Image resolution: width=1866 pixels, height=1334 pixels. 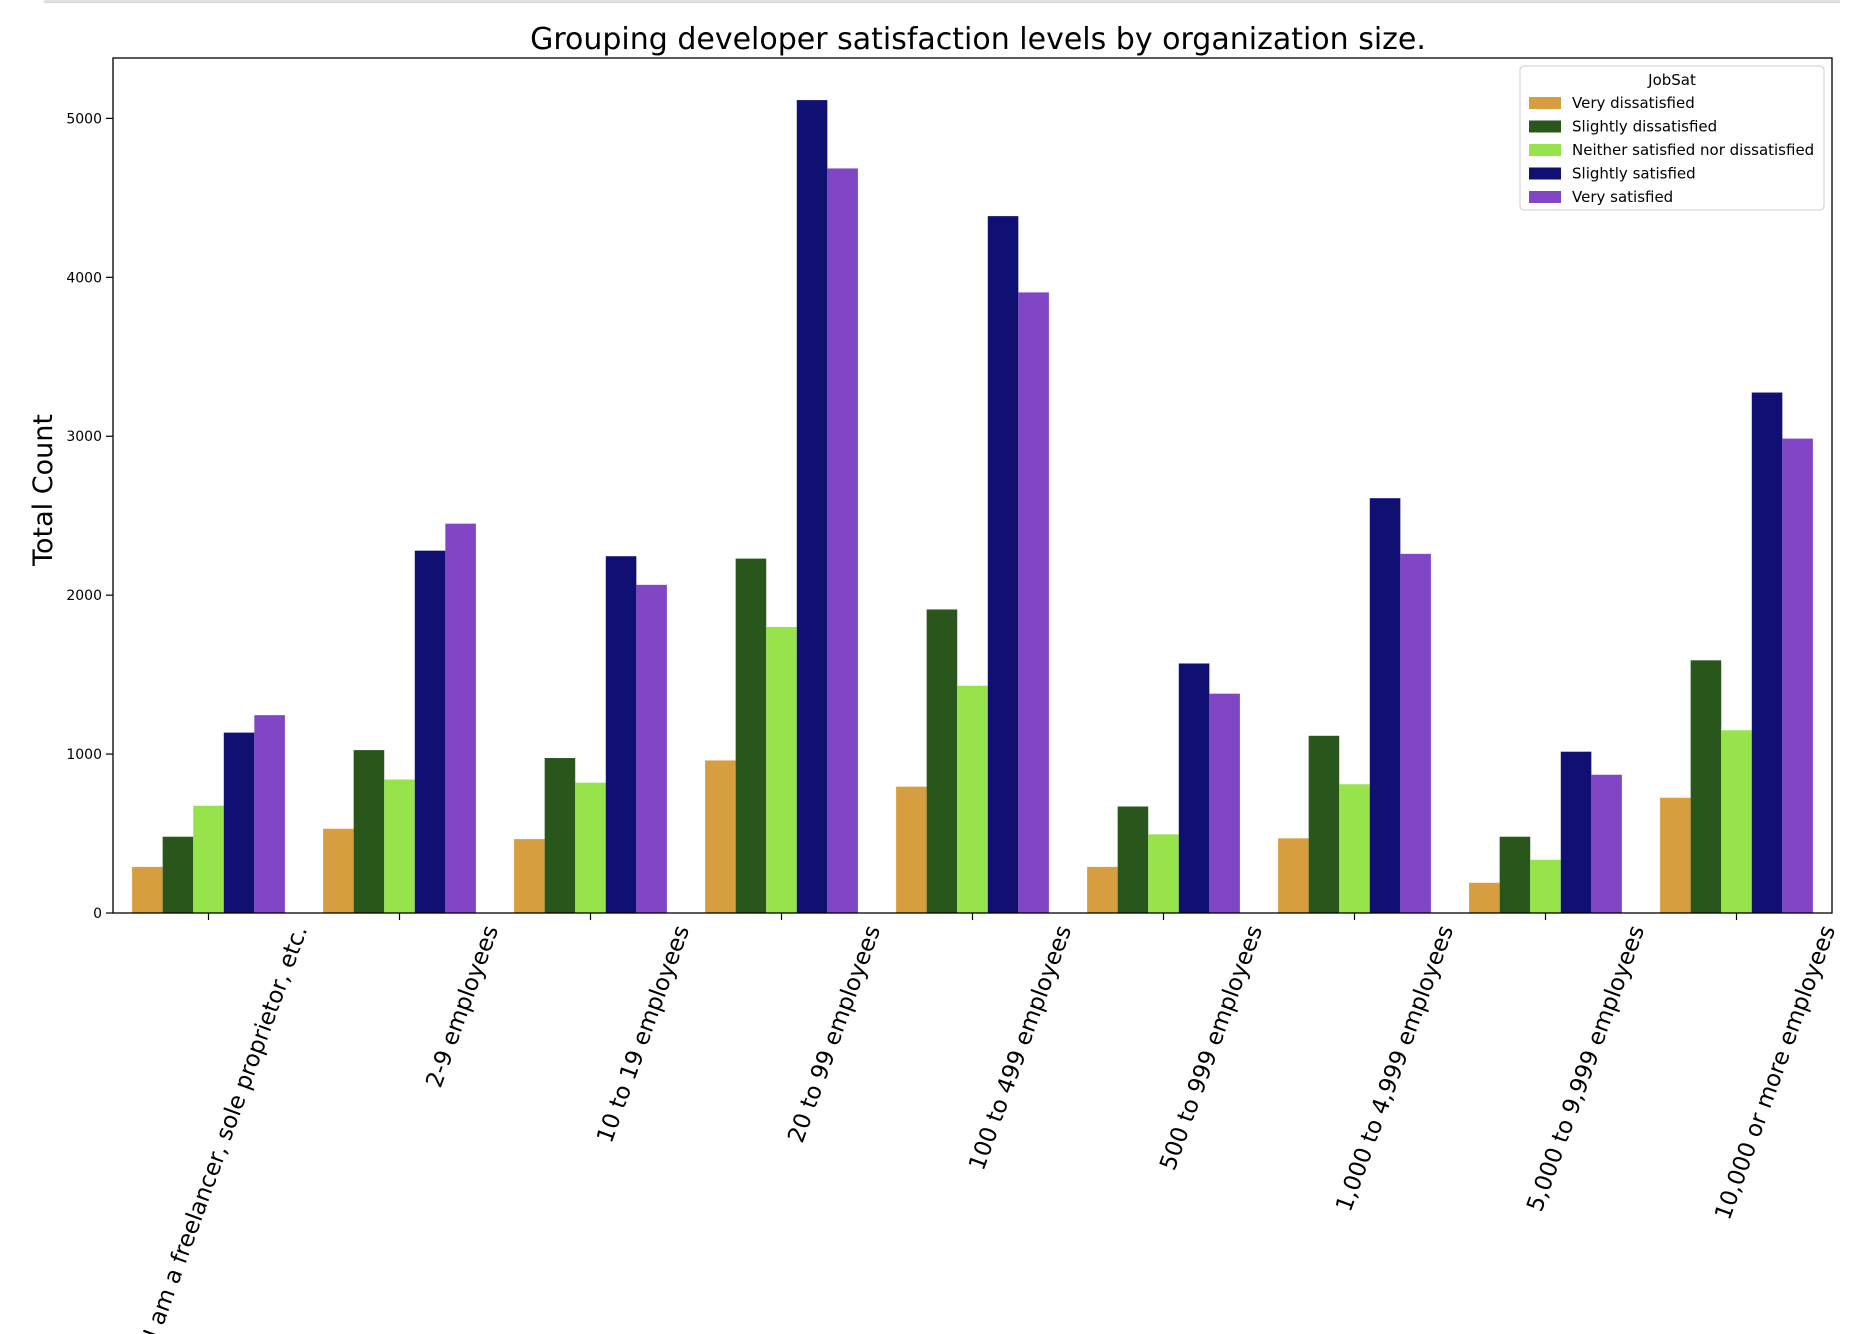 I want to click on y-tick-label: 0, so click(x=97, y=914).